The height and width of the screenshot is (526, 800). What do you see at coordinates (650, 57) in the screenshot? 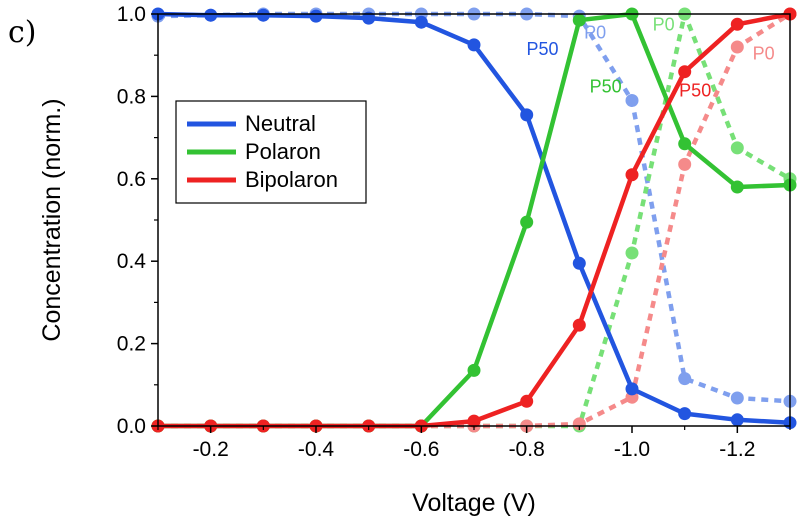
I see `annotations-layer: P50 P0 P50 P0 P50 P0` at bounding box center [650, 57].